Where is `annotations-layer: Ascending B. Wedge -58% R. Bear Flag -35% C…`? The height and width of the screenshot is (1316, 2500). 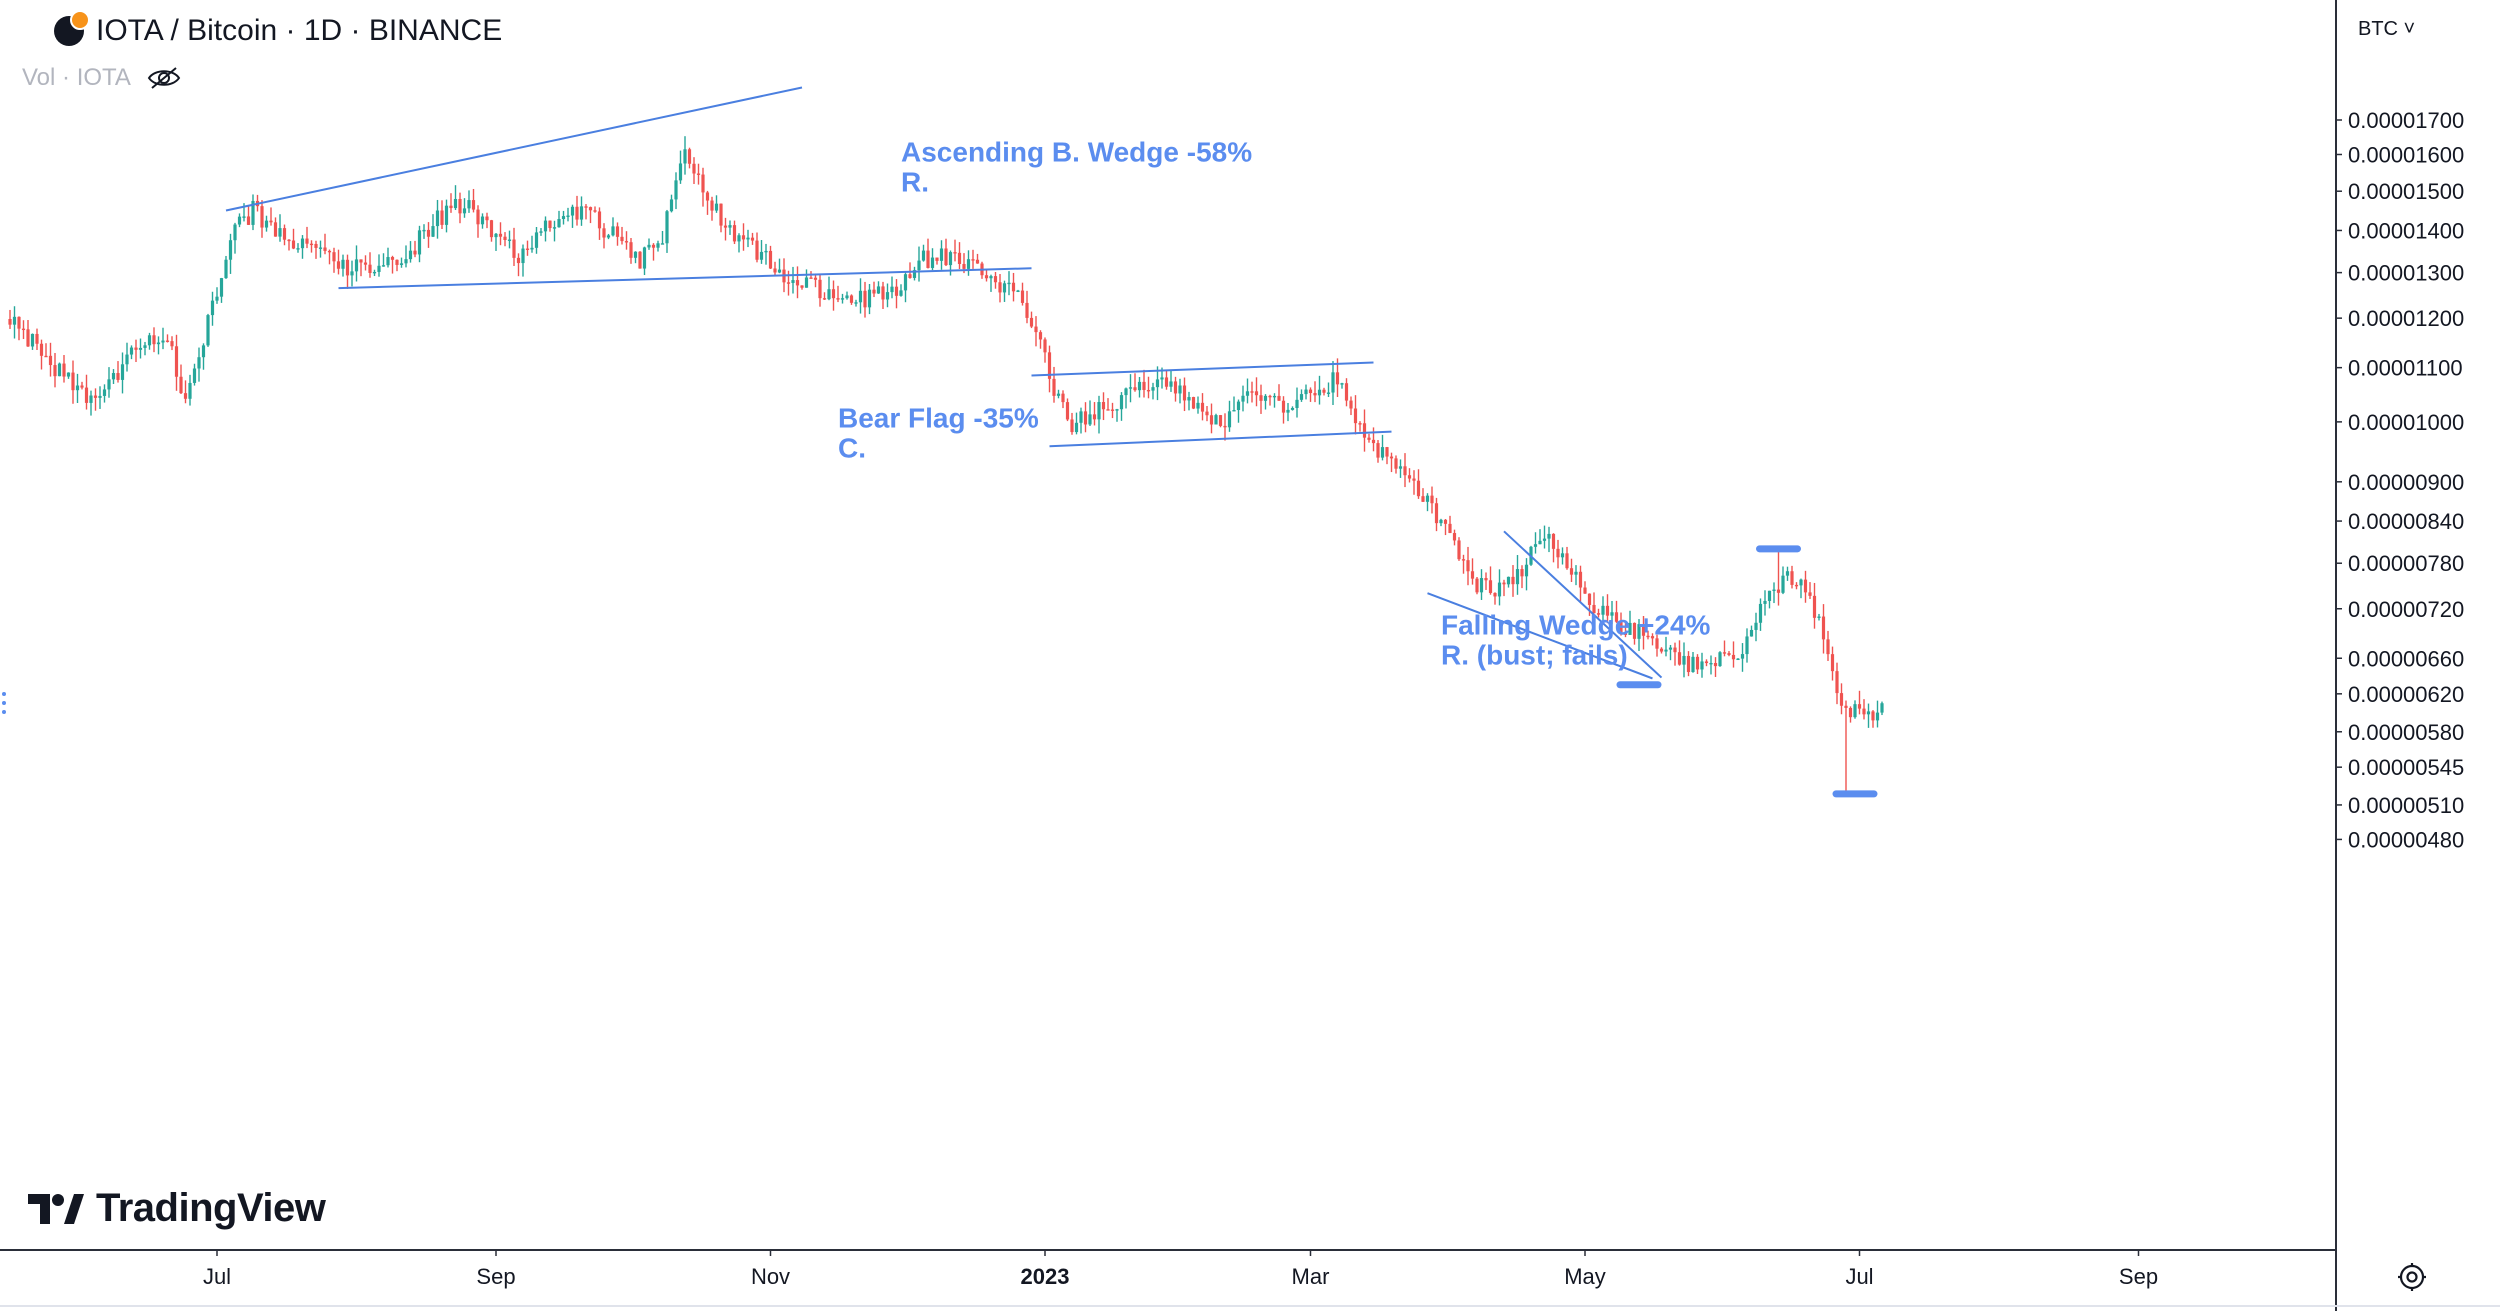 annotations-layer: Ascending B. Wedge -58% R. Bear Flag -35% C… is located at coordinates (1274, 404).